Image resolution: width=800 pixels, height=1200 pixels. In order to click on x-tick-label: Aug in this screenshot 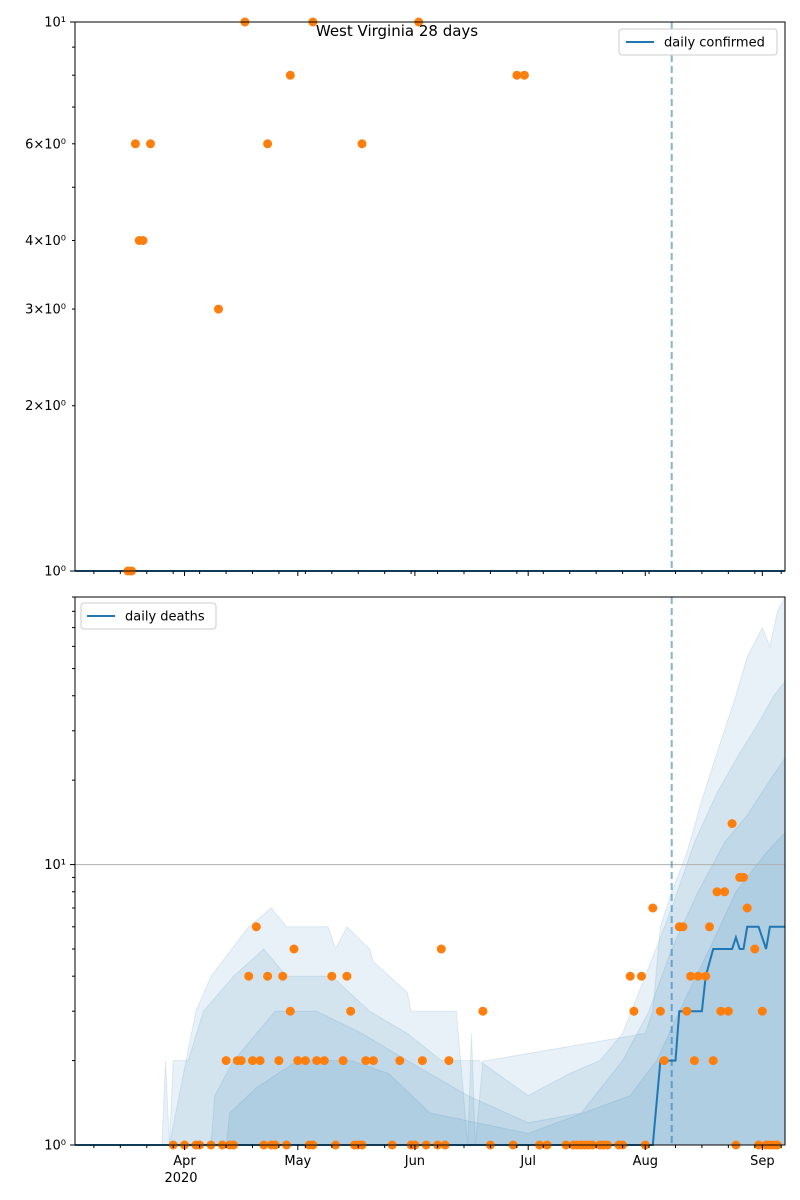, I will do `click(645, 1161)`.